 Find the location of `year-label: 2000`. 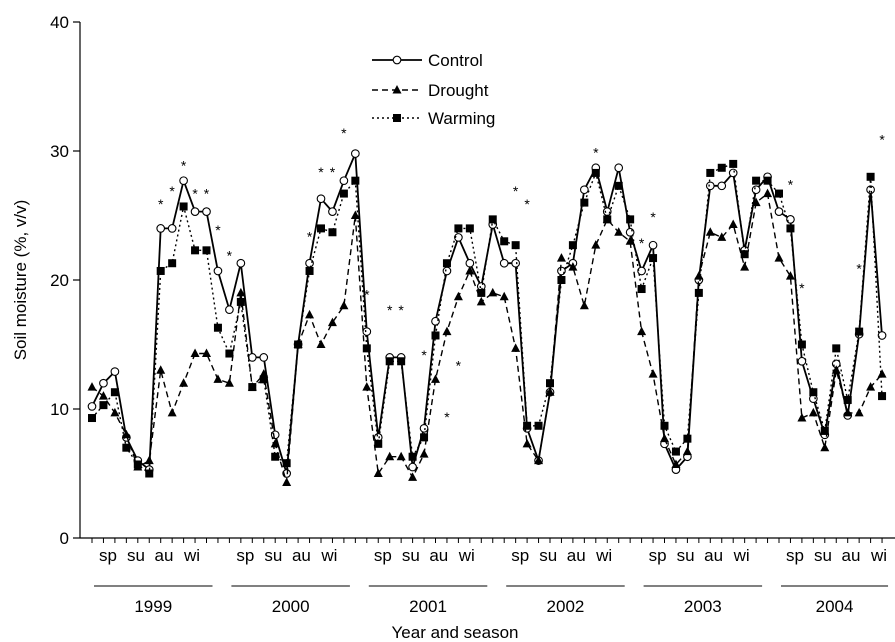

year-label: 2000 is located at coordinates (291, 606).